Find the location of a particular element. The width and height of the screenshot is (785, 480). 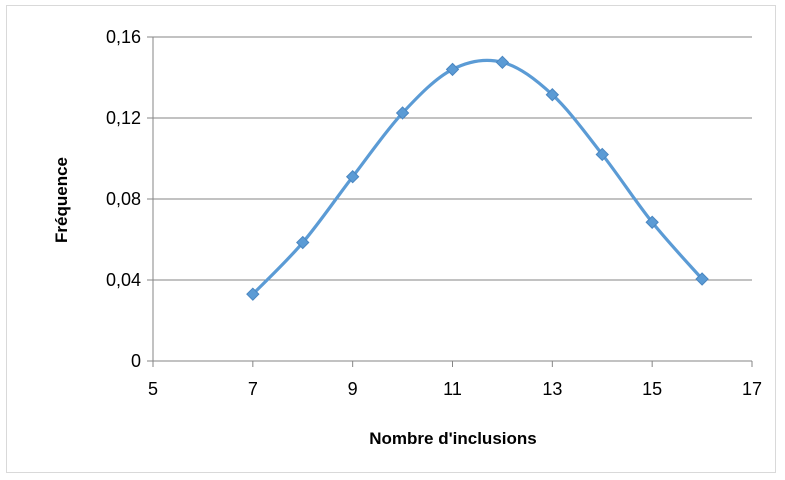

x-tick-label: 9 is located at coordinates (353, 389).